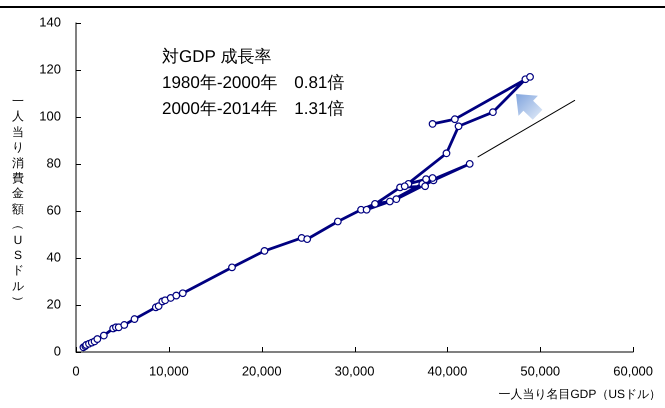 The width and height of the screenshot is (665, 408). Describe the element at coordinates (168, 370) in the screenshot. I see `x-tick-label: 10,000` at that location.